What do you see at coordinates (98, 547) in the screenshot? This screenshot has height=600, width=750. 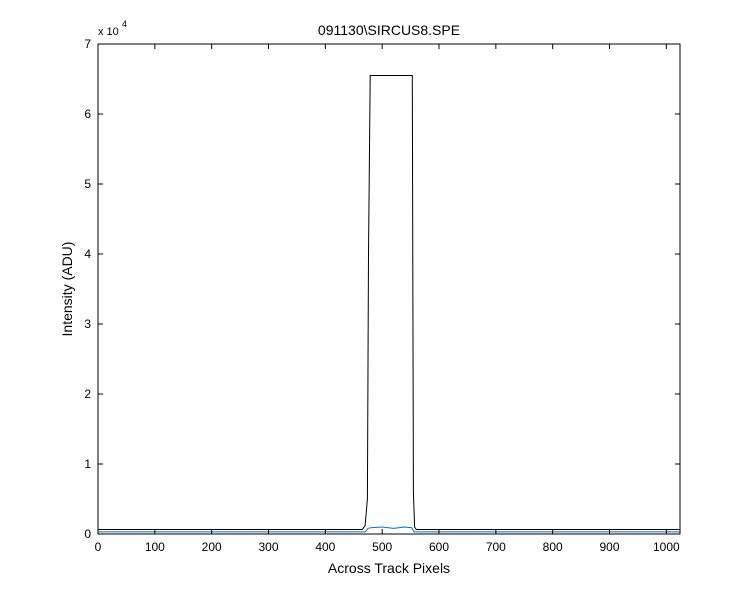 I see `x-tick-label: 0` at bounding box center [98, 547].